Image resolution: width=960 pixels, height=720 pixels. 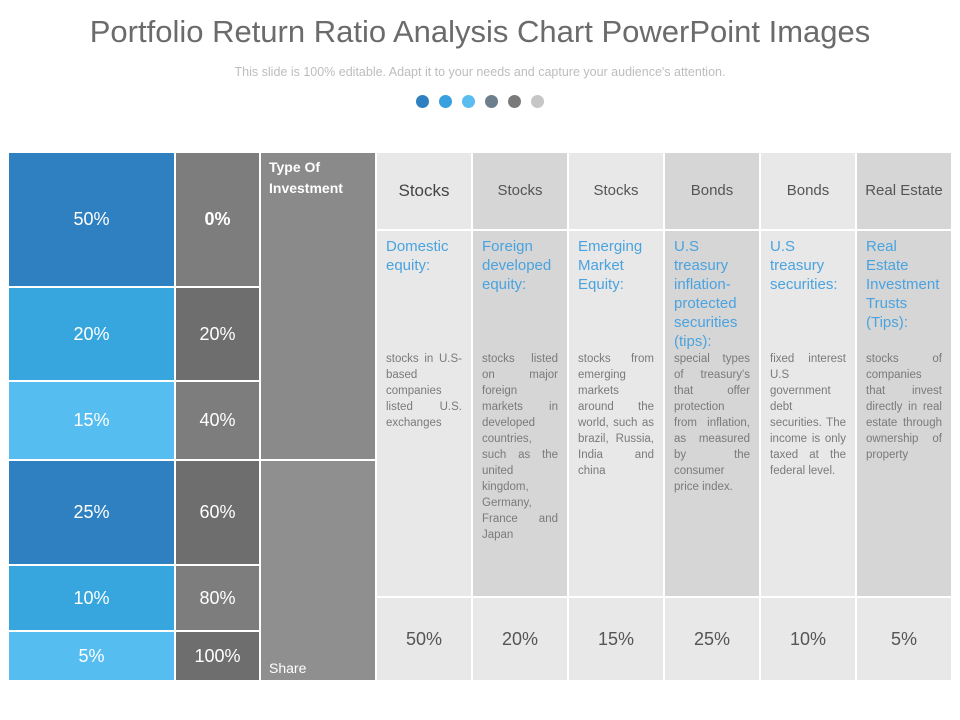 I want to click on investment-title: Emerging Market Equity:, so click(x=610, y=265).